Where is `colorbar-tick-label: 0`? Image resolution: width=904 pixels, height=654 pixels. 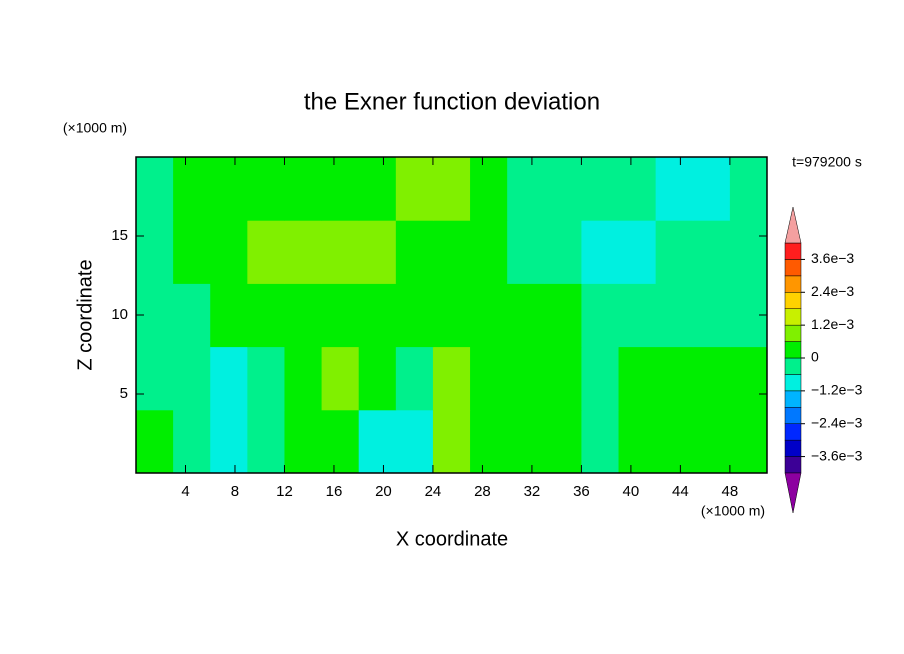
colorbar-tick-label: 0 is located at coordinates (815, 357).